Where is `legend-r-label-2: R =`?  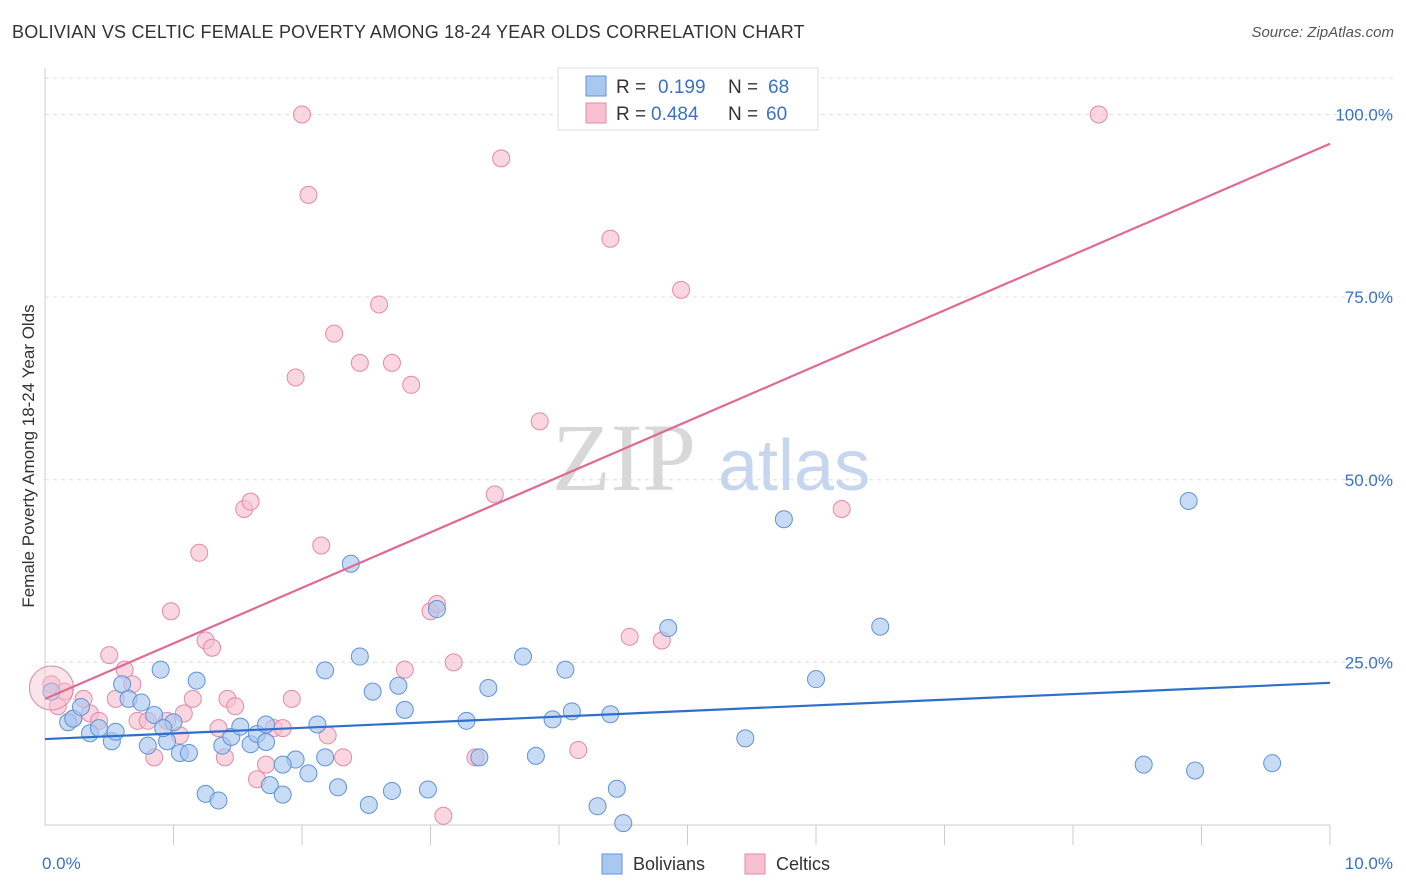 legend-r-label-2: R = is located at coordinates (631, 114).